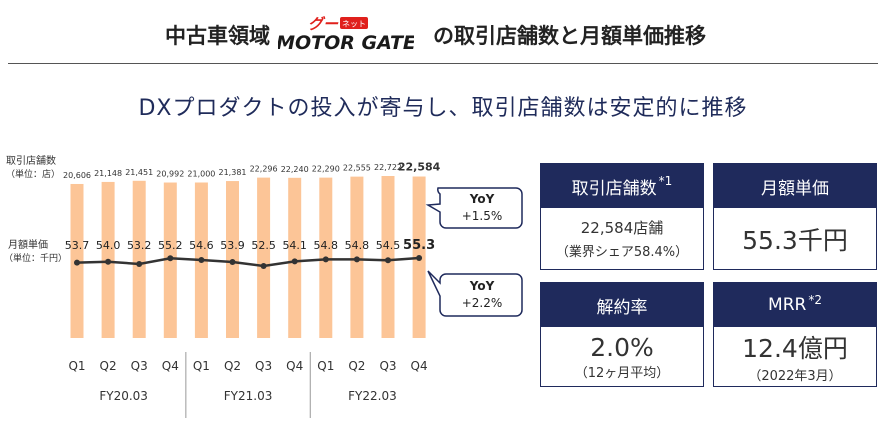 The width and height of the screenshot is (886, 424). I want to click on bar-label-q3: 20,992, so click(170, 174).